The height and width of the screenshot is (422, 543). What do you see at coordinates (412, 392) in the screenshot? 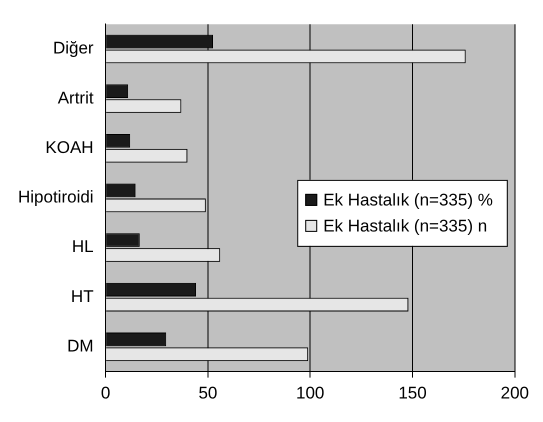
I see `x-tick-label: 150` at bounding box center [412, 392].